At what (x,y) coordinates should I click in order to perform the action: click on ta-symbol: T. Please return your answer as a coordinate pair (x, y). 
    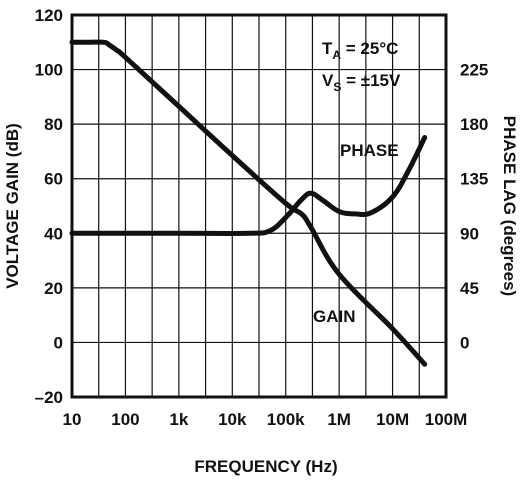
    Looking at the image, I should click on (327, 48).